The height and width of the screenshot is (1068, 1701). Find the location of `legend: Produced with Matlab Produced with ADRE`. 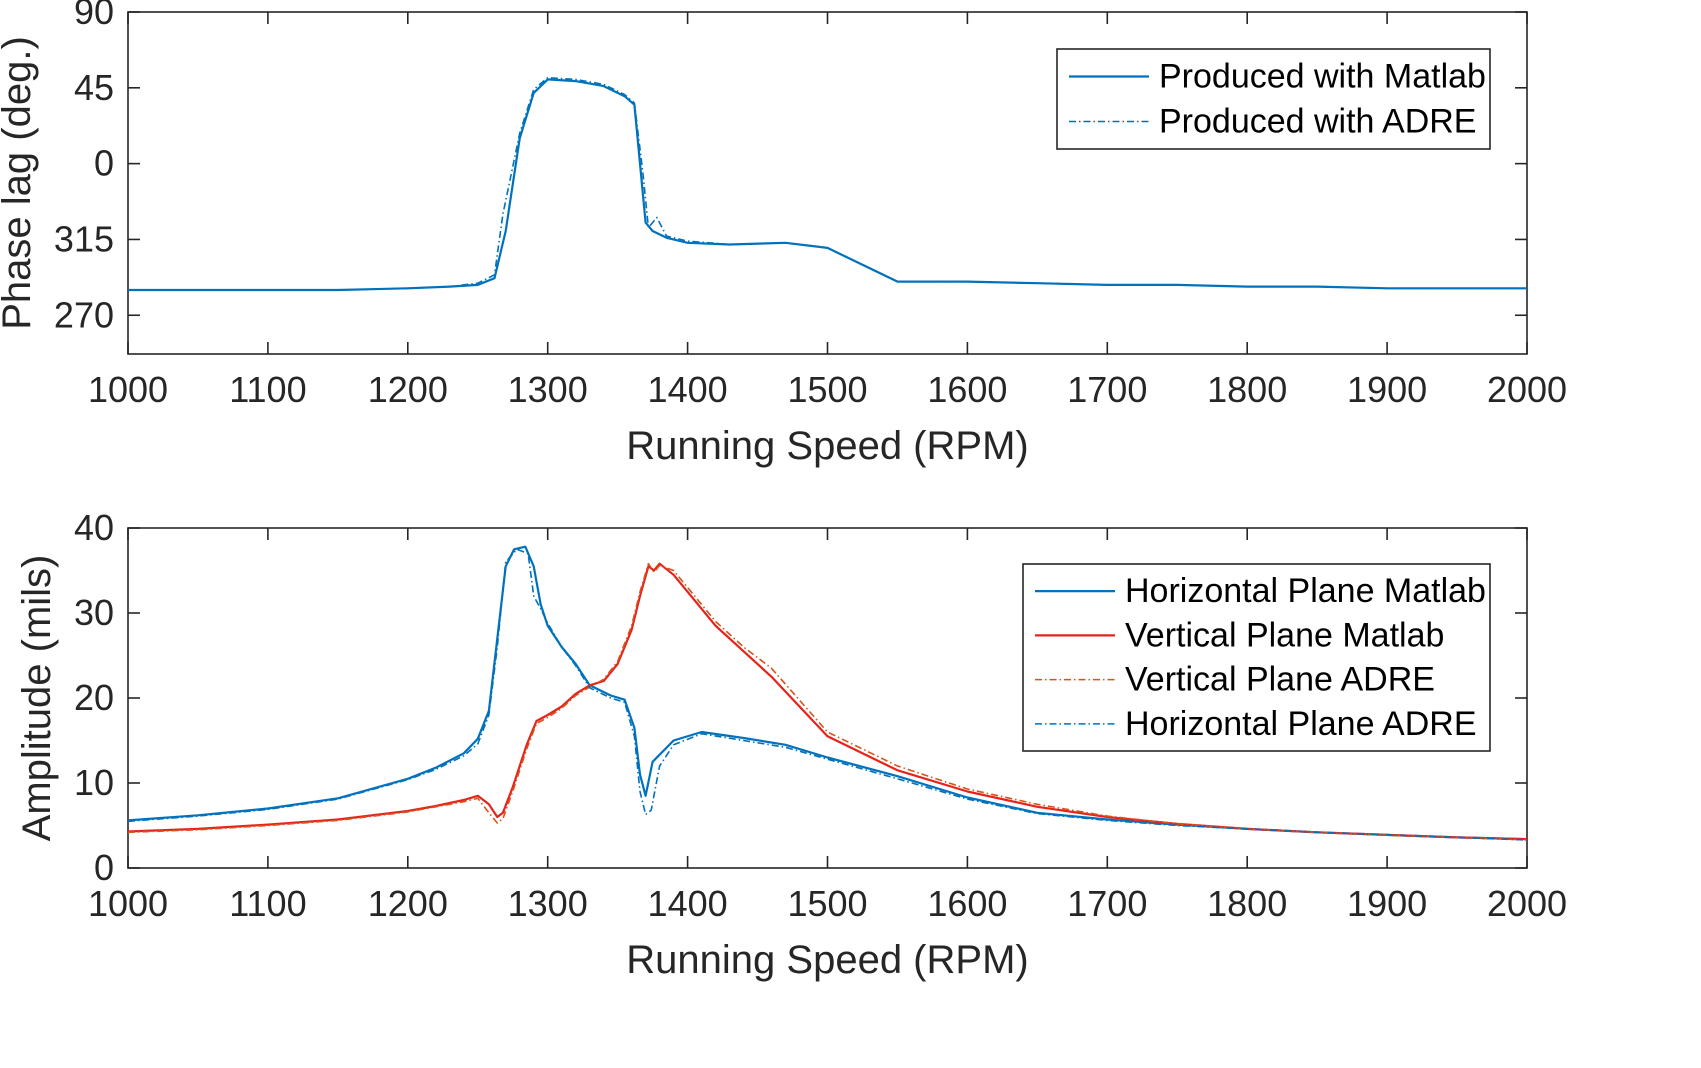

legend: Produced with Matlab Produced with ADRE is located at coordinates (1273, 99).